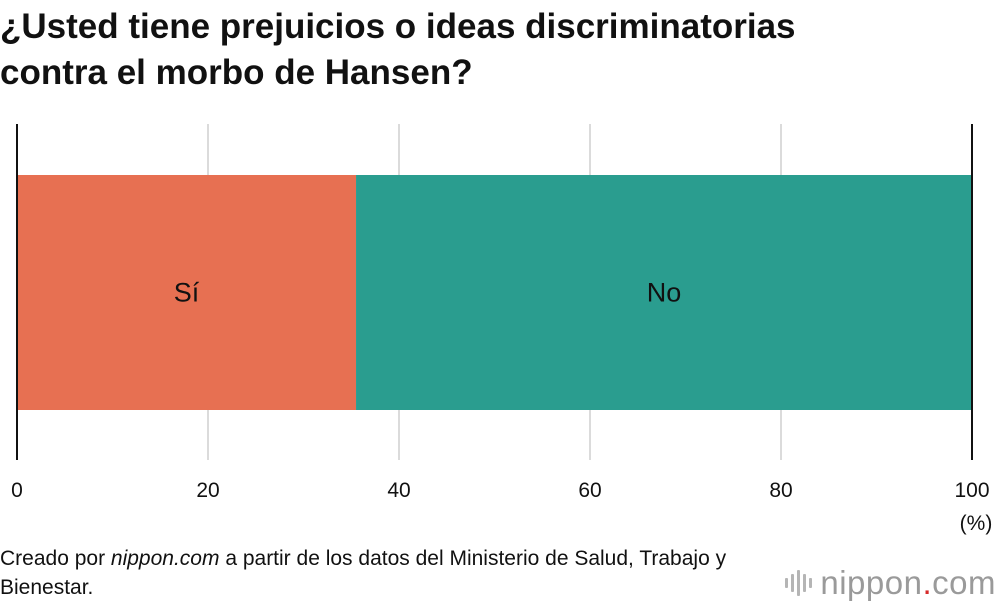 This screenshot has width=1000, height=608. Describe the element at coordinates (428, 293) in the screenshot. I see `segment-labels: Sí No` at that location.